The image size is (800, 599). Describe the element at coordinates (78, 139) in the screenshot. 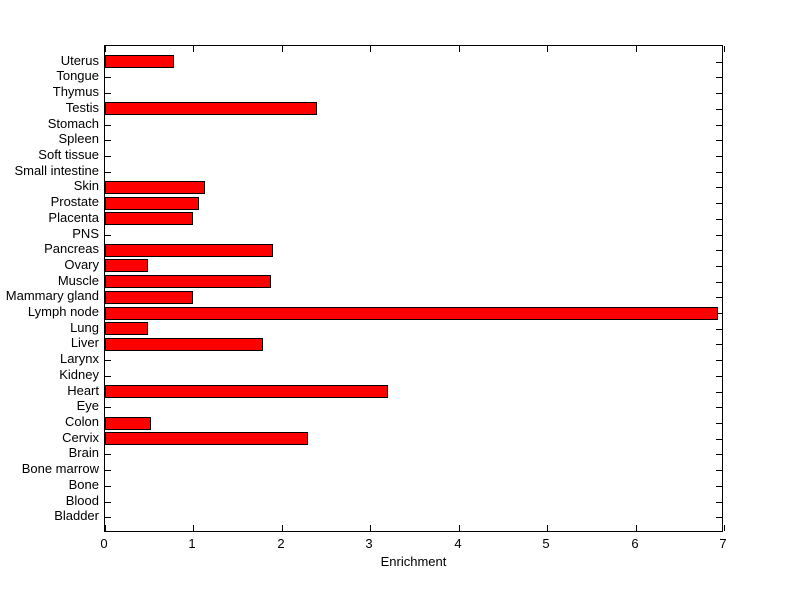

I see `y-tick-label: Spleen` at that location.